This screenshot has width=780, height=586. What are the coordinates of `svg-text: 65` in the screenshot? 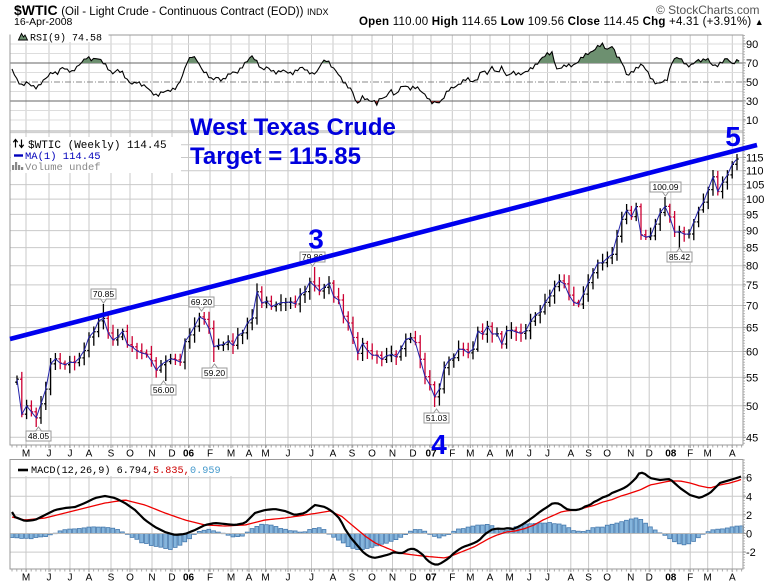 It's located at (752, 329).